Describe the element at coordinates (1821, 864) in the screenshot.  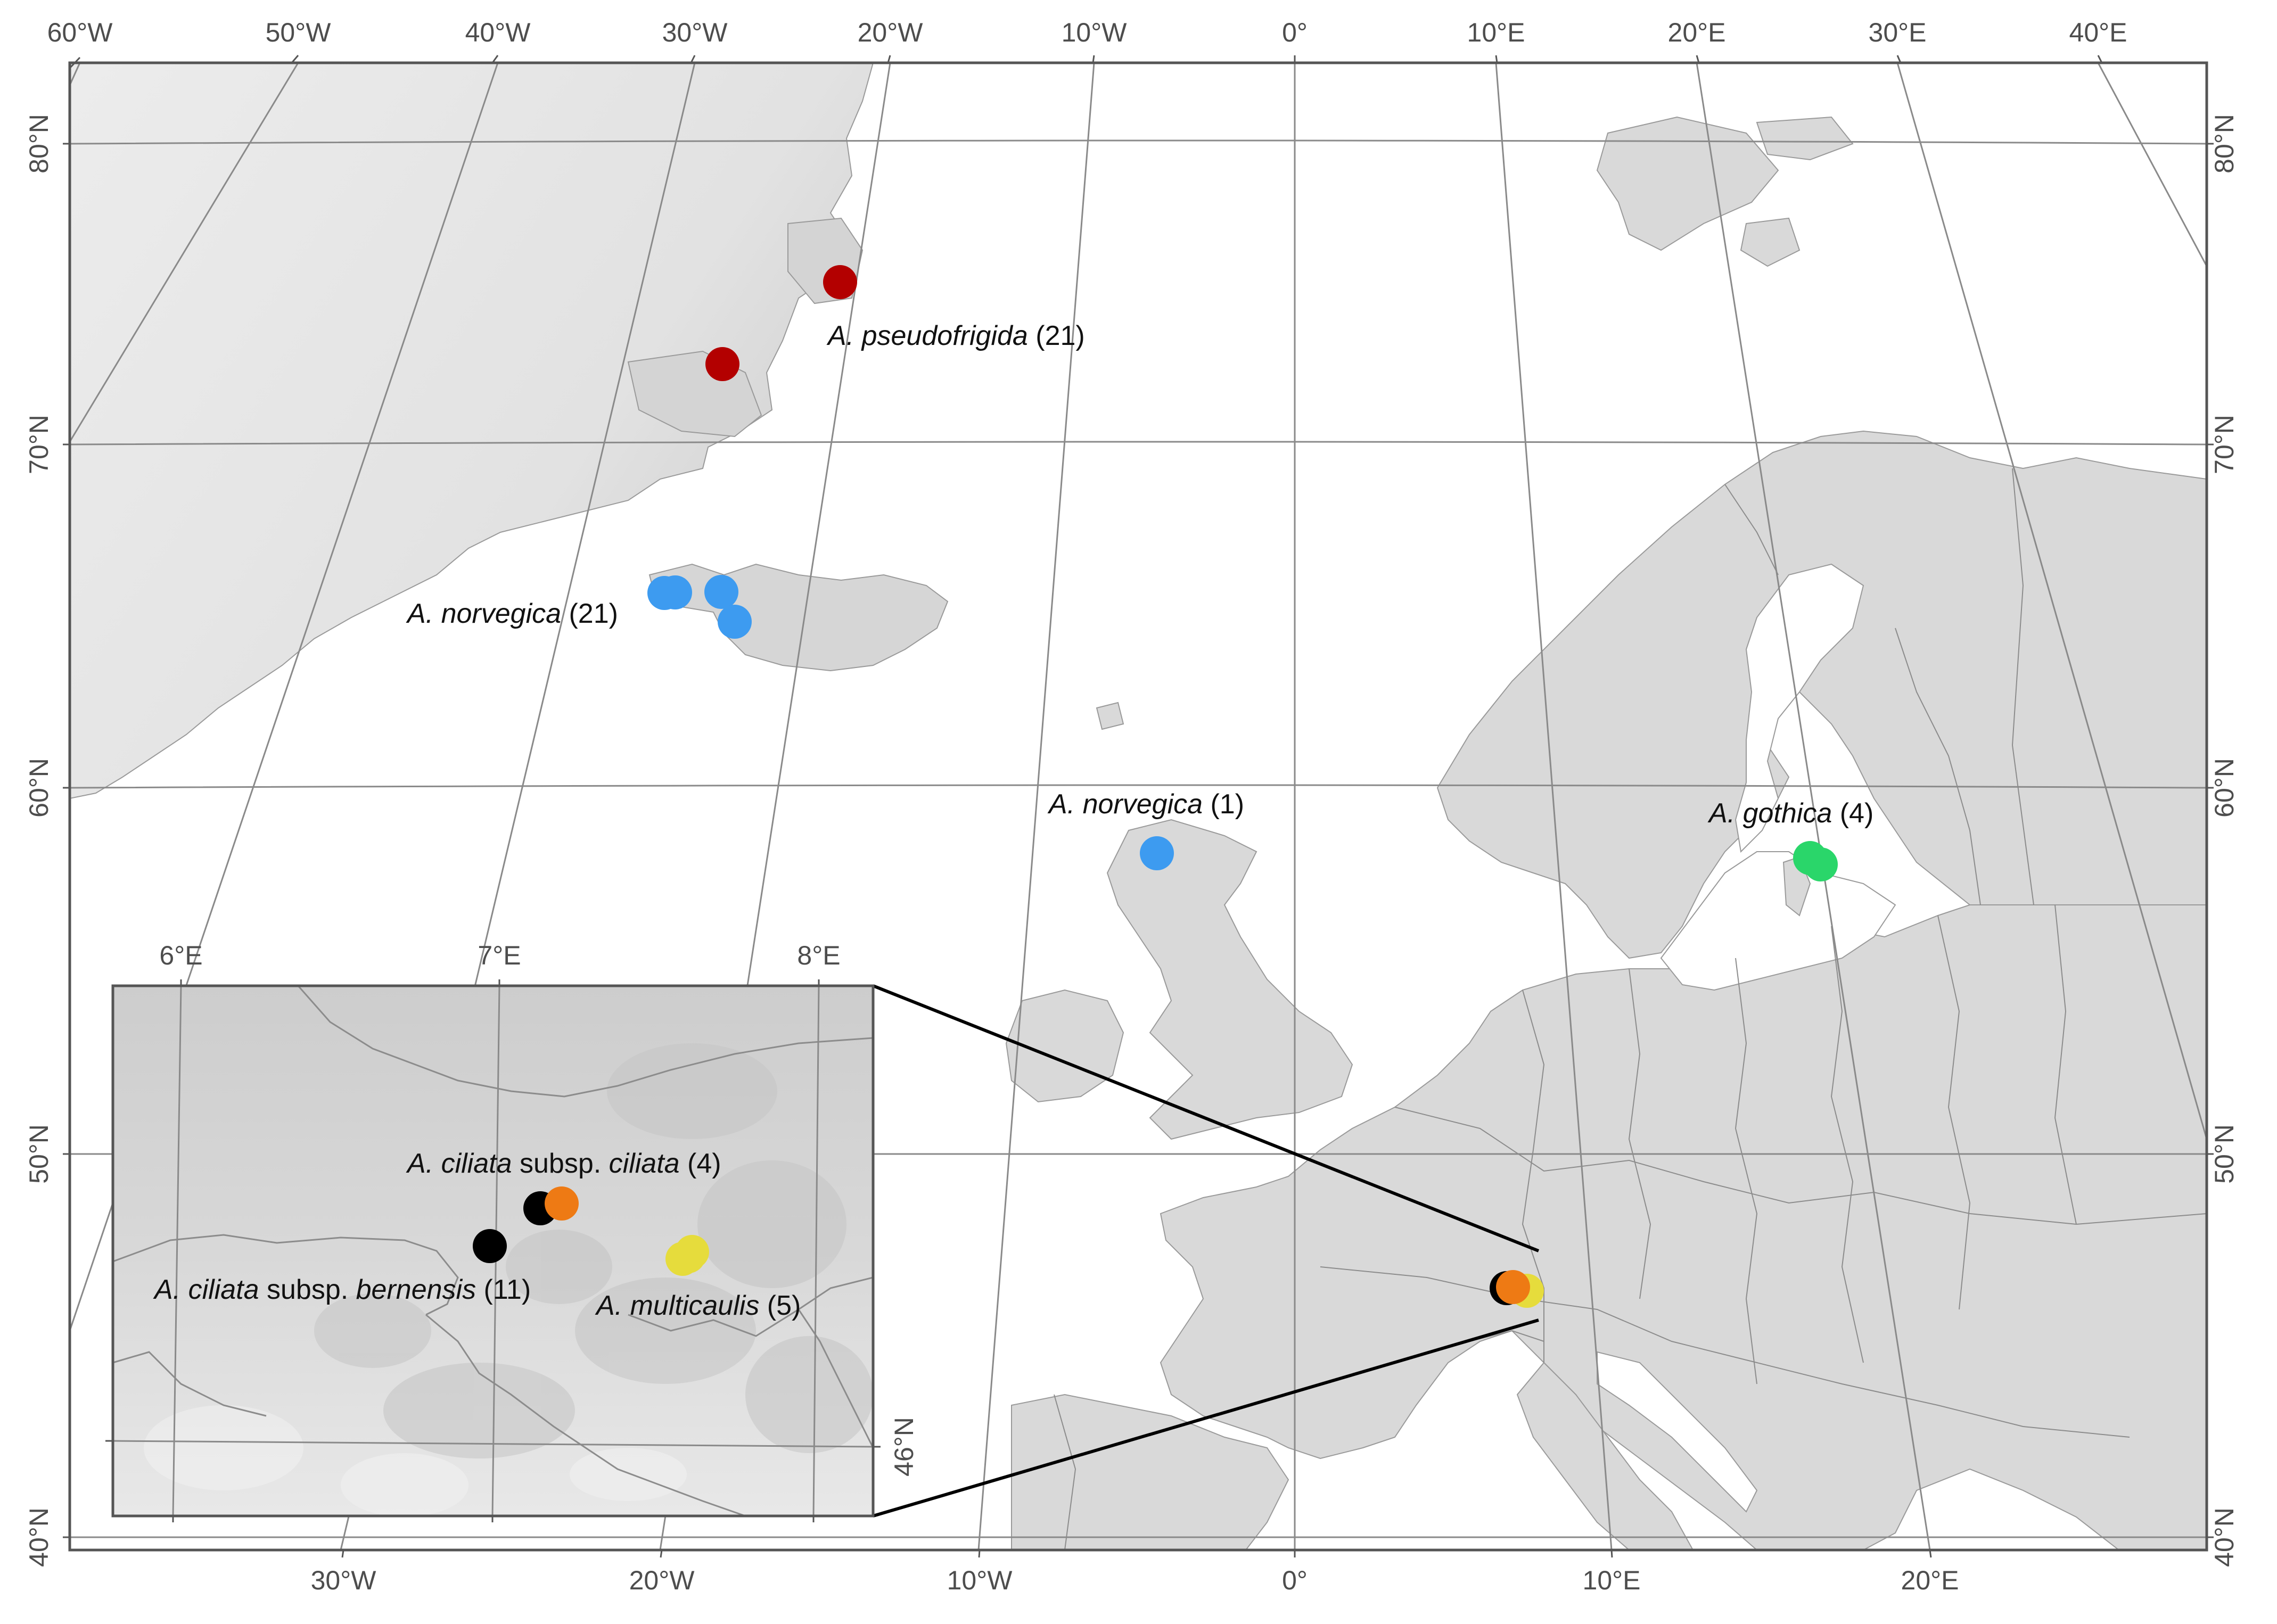
I see `site-gothica` at that location.